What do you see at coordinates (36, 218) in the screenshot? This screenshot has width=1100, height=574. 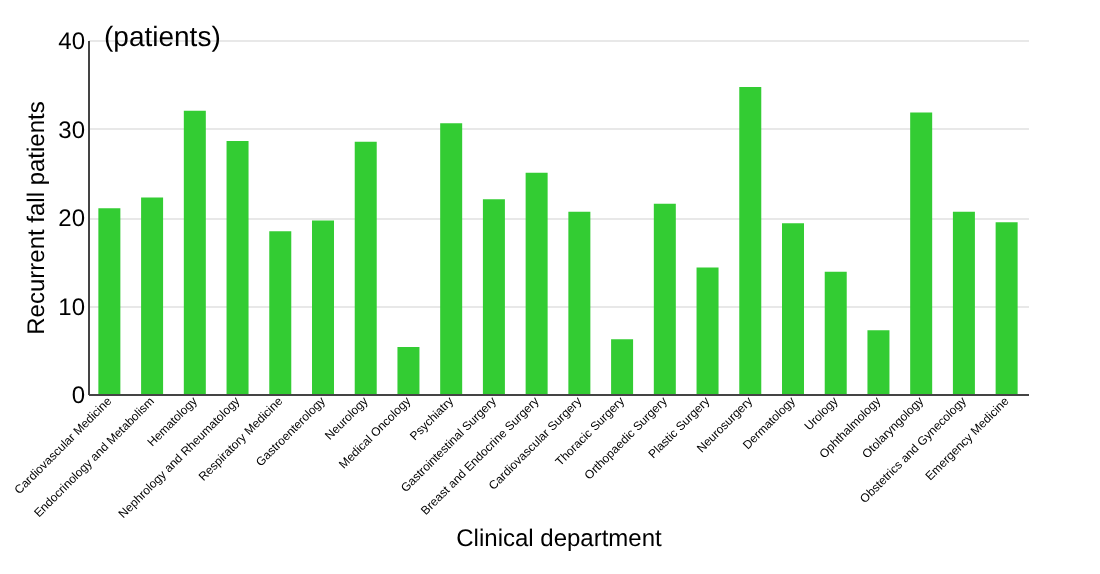 I see `y-axis-title: Recurrent fall patients` at bounding box center [36, 218].